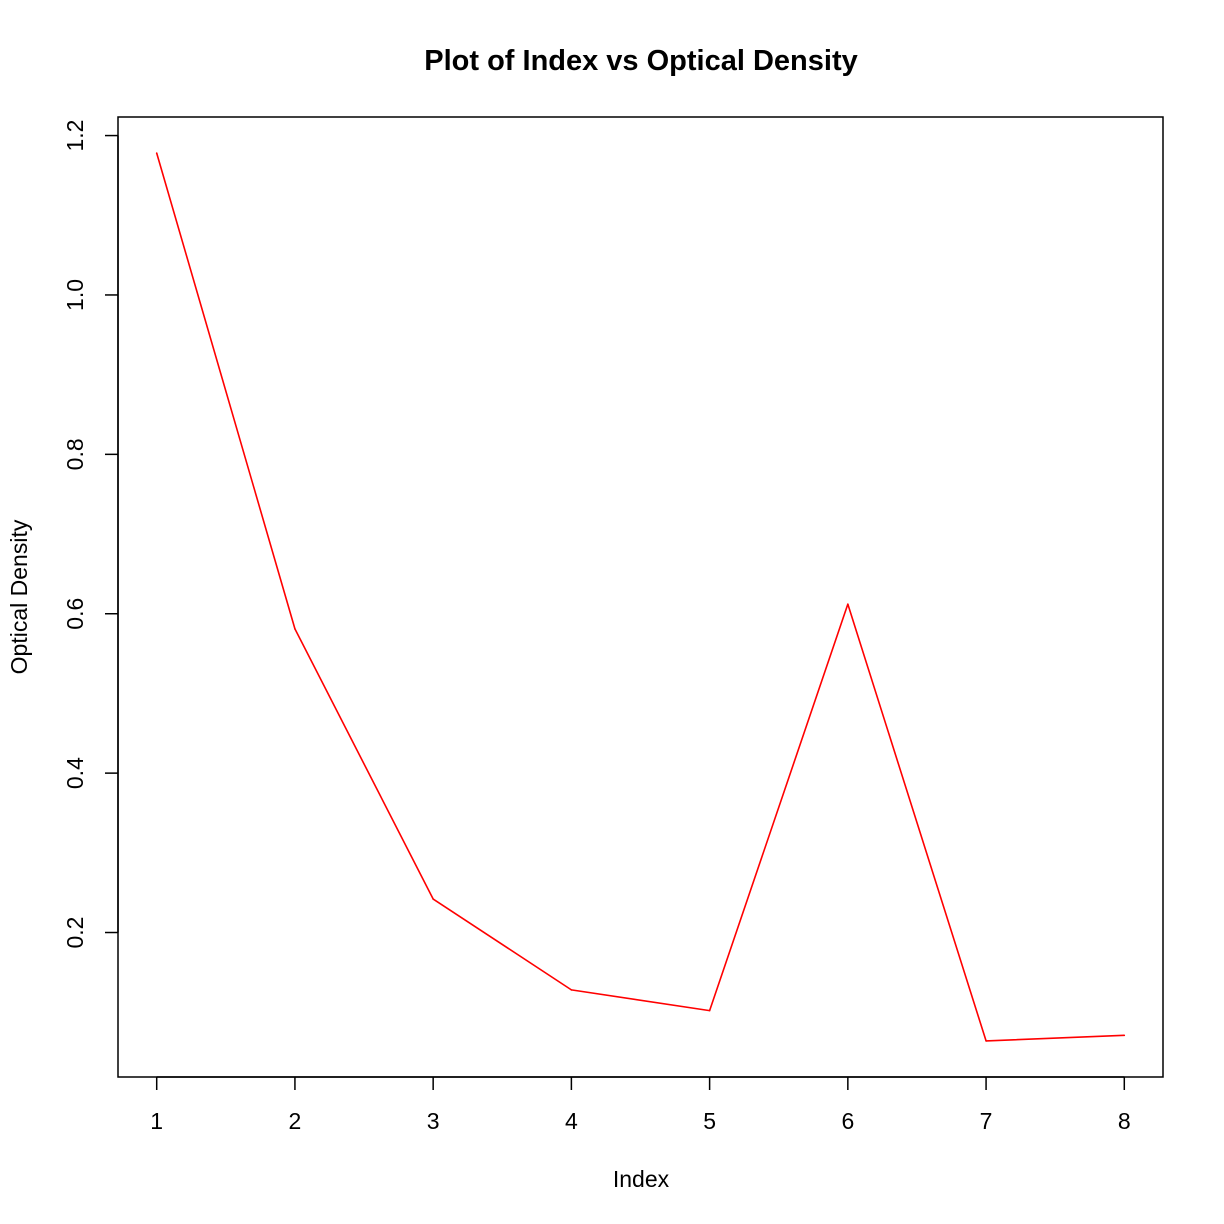 The image size is (1224, 1224). Describe the element at coordinates (847, 1121) in the screenshot. I see `x-tick-label: 6` at that location.